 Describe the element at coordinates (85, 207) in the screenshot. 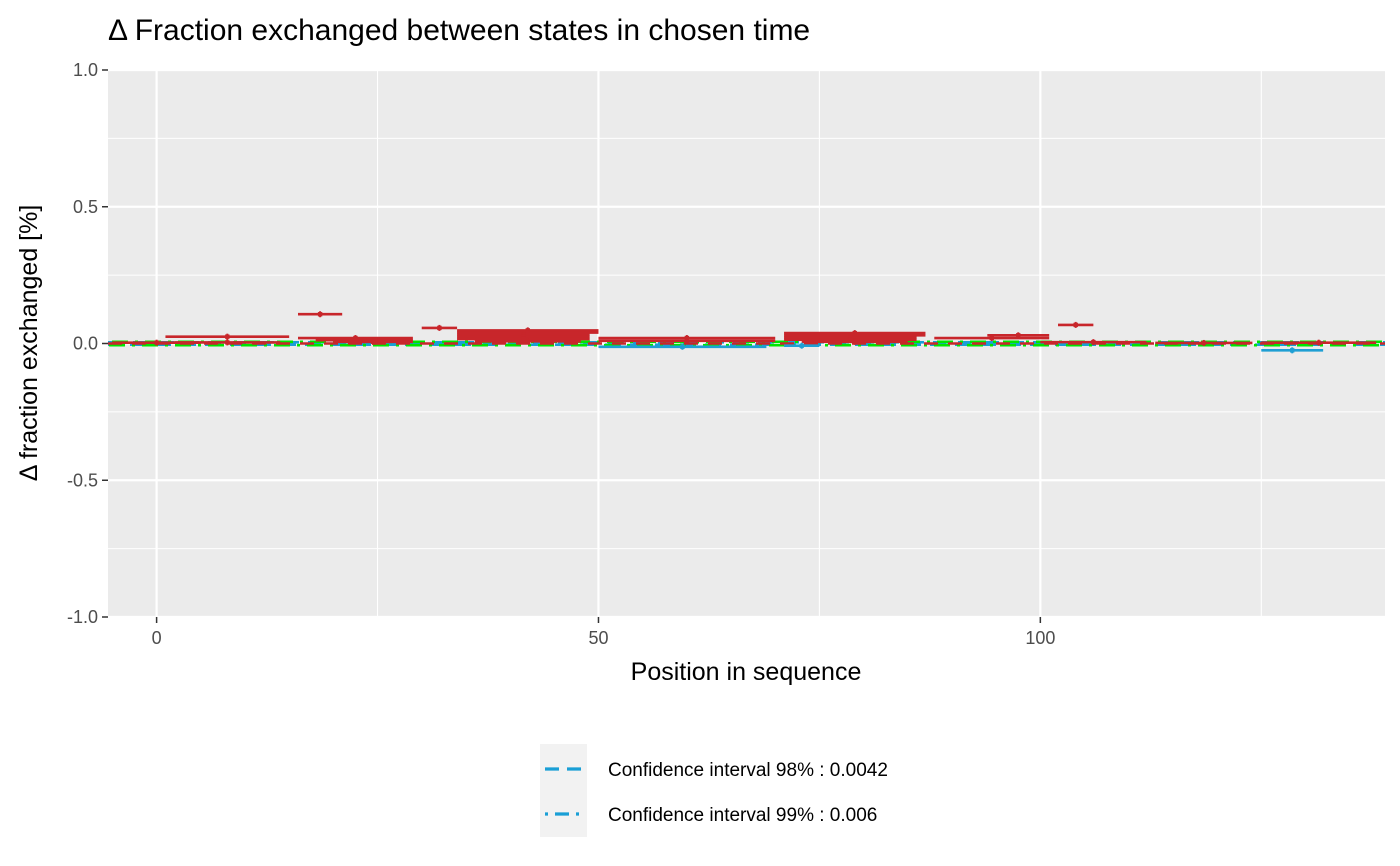

I see `y-tick-label: 0.5` at that location.